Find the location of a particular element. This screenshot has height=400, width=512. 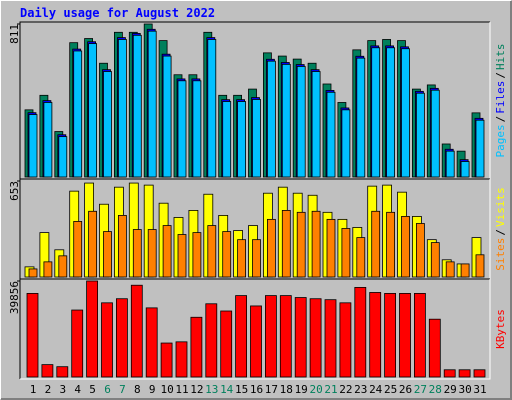

legend: Pages/Files/Hits is located at coordinates (500, 101).